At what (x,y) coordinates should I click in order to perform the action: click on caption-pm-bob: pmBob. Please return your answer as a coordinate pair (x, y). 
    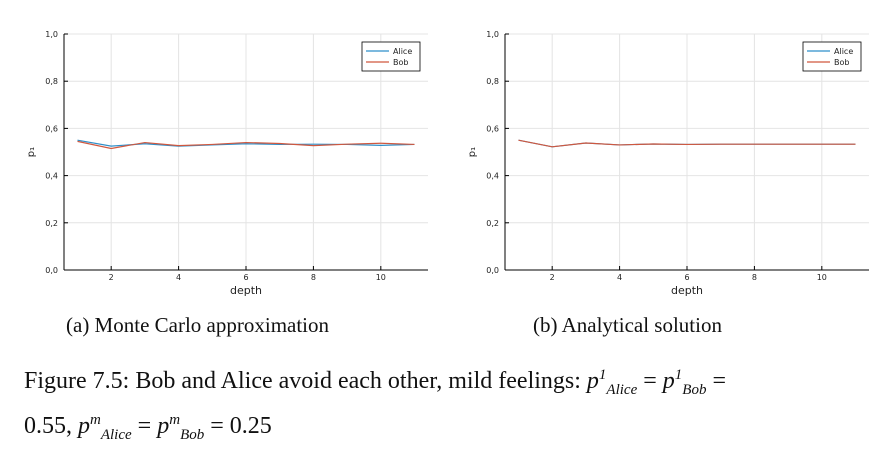
    Looking at the image, I should click on (181, 427).